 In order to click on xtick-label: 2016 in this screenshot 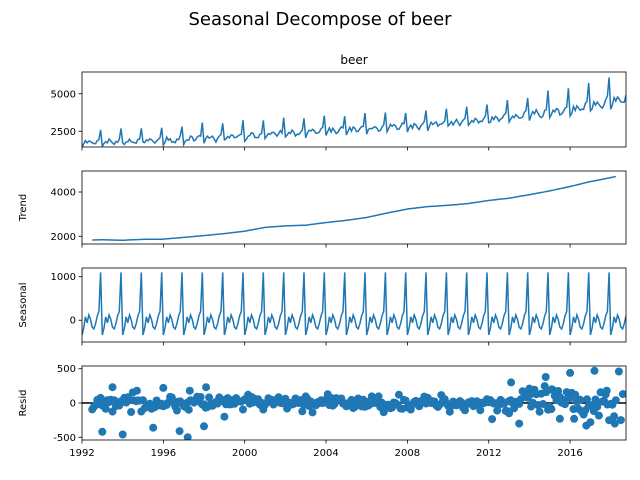, I will do `click(569, 453)`.